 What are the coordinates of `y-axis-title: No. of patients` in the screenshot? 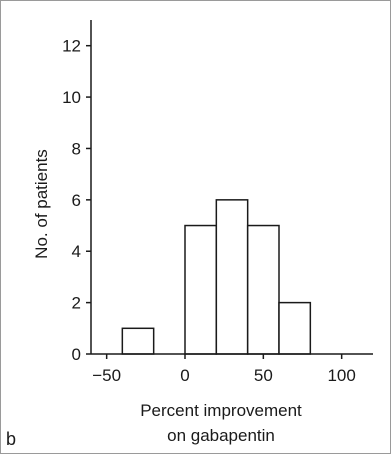 It's located at (41, 204).